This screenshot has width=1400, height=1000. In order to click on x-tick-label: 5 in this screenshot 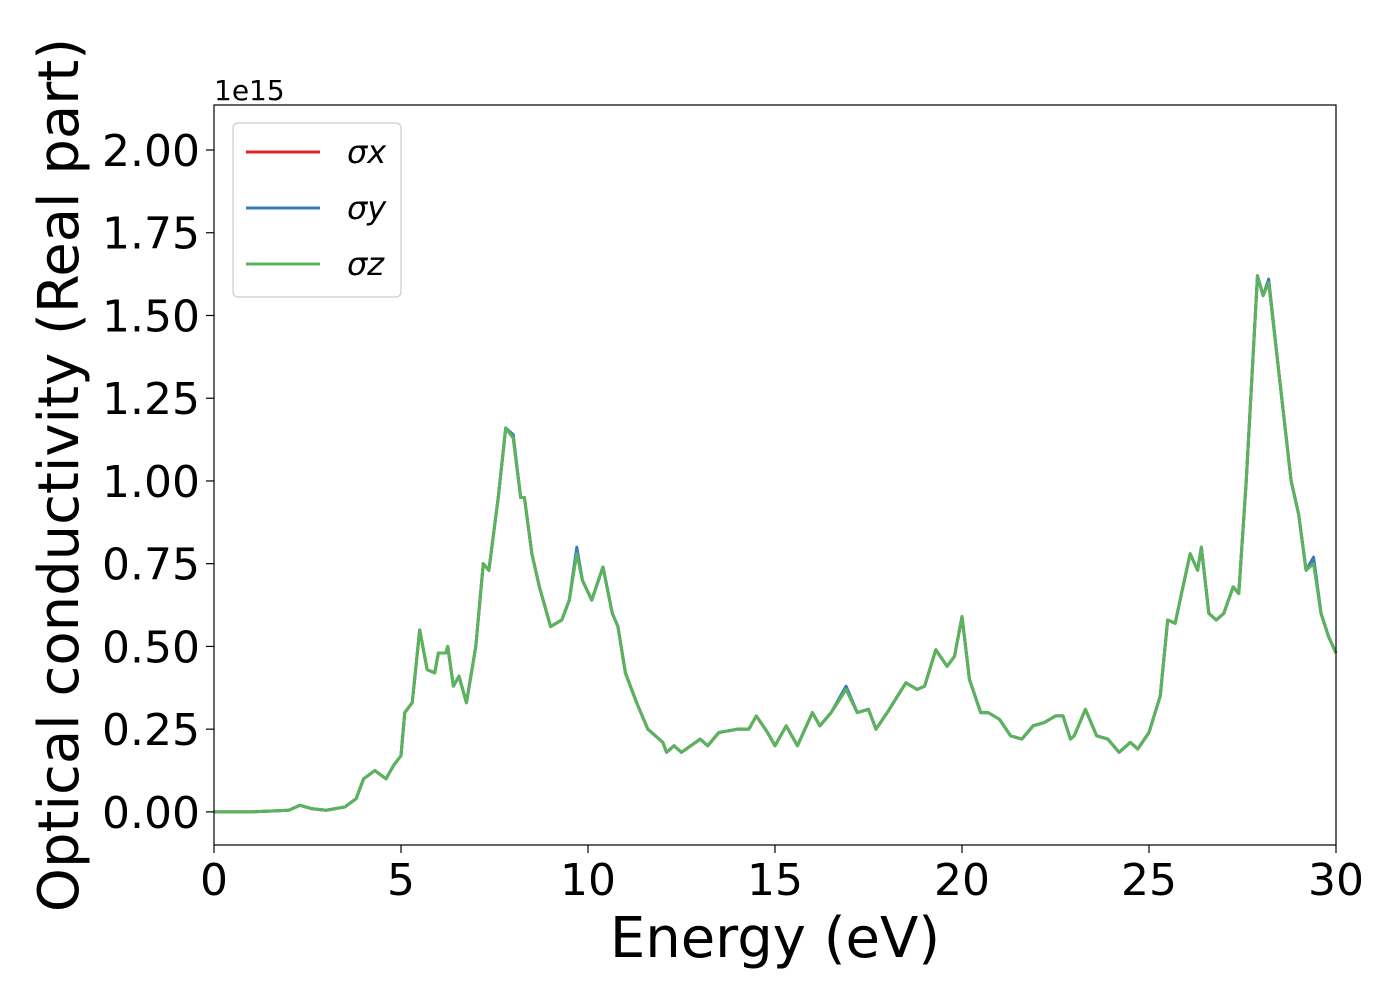, I will do `click(401, 880)`.